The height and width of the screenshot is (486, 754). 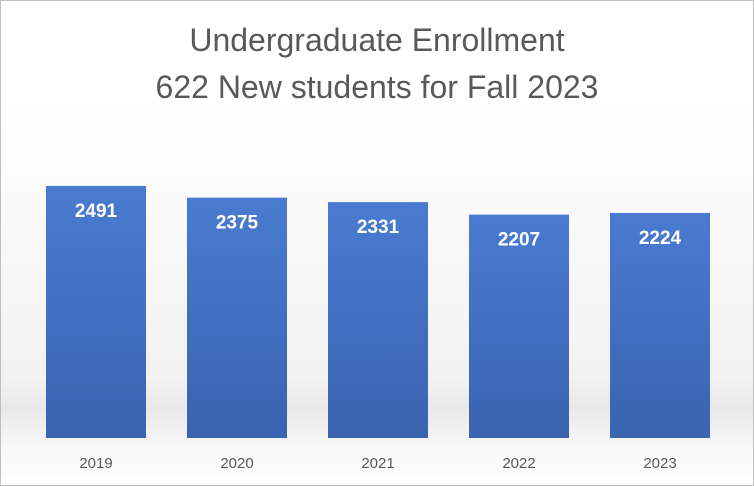 What do you see at coordinates (660, 325) in the screenshot?
I see `bar-2023` at bounding box center [660, 325].